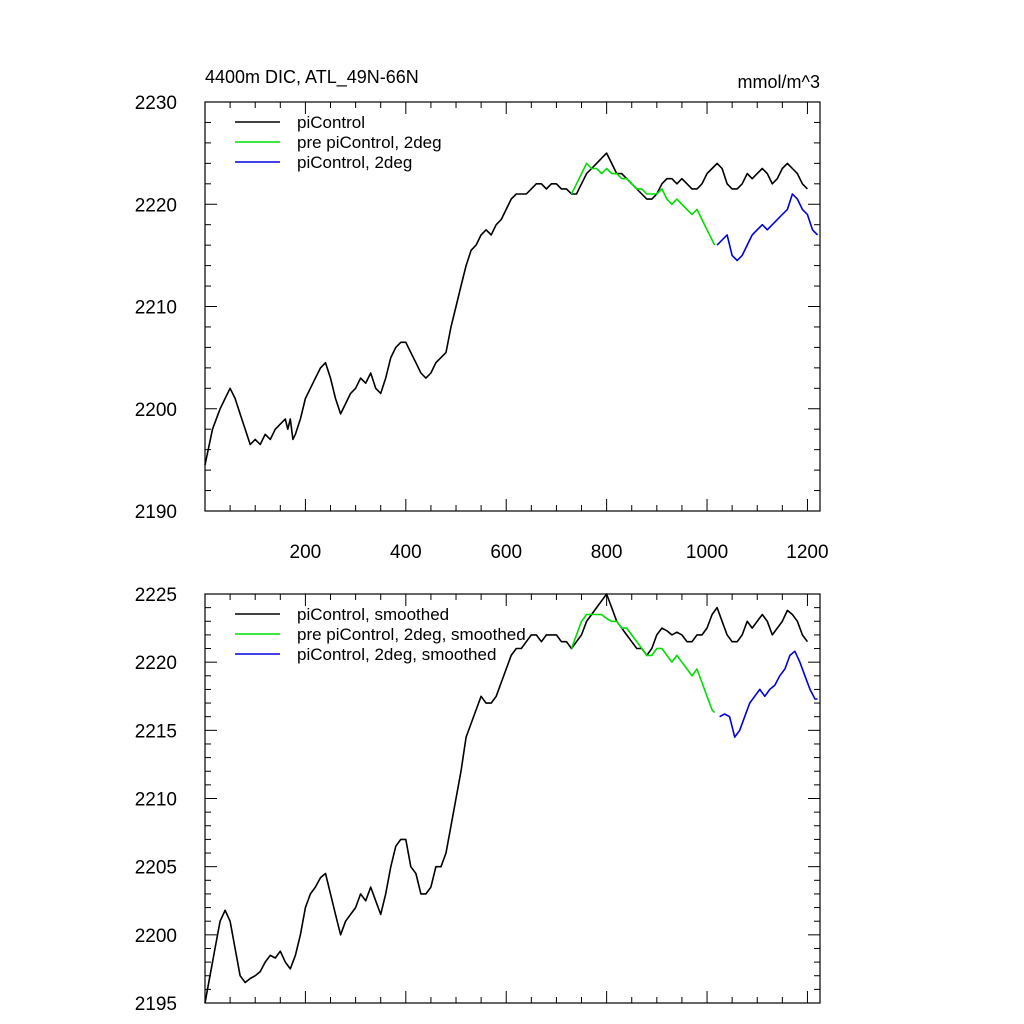  I want to click on bottom-legend-label: piControl, 2deg, smoothed, so click(396, 654).